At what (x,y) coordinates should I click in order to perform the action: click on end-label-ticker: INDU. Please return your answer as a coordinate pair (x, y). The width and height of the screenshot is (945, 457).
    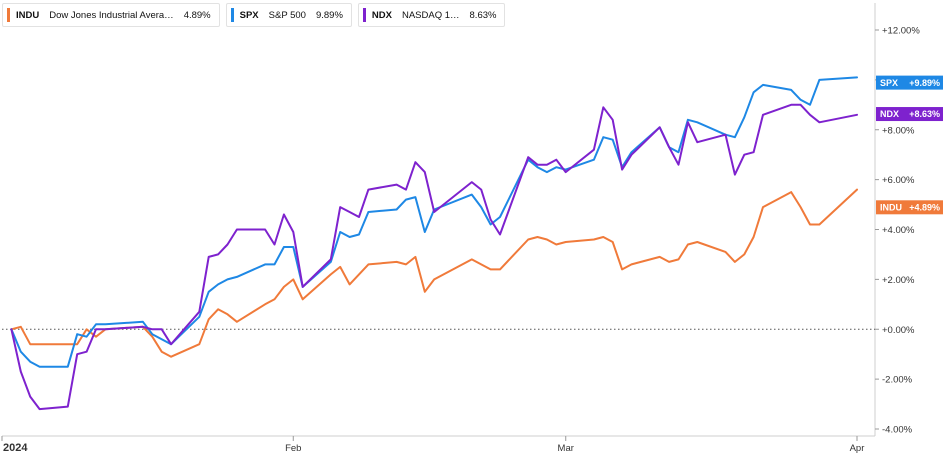
    Looking at the image, I should click on (891, 208).